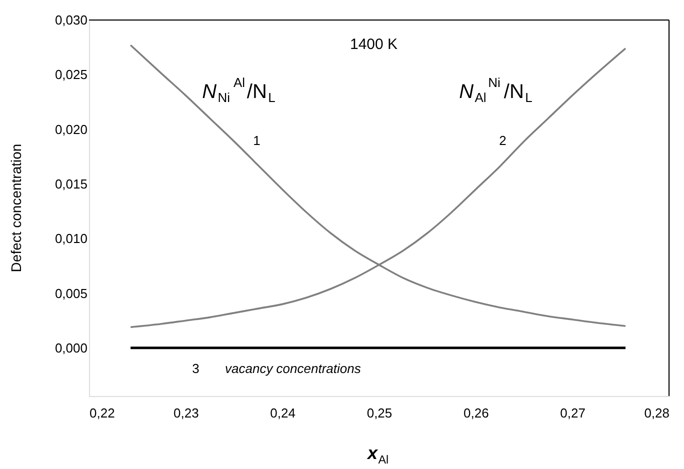  I want to click on y-tick-label: 0,010, so click(71, 238).